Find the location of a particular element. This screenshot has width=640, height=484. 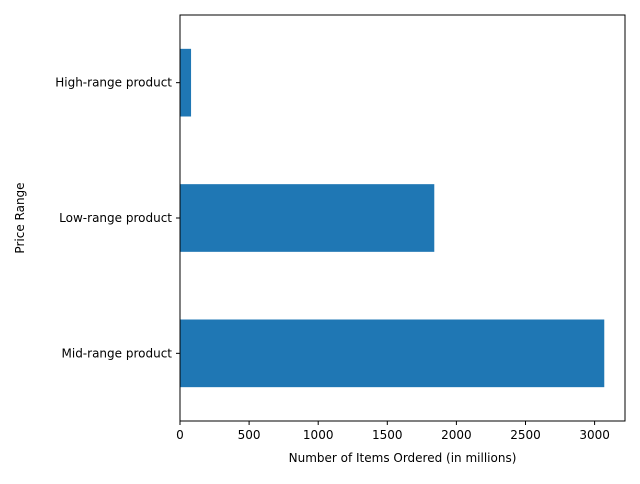

y-tick-label-low-range-product: Low-range product is located at coordinates (115, 218).